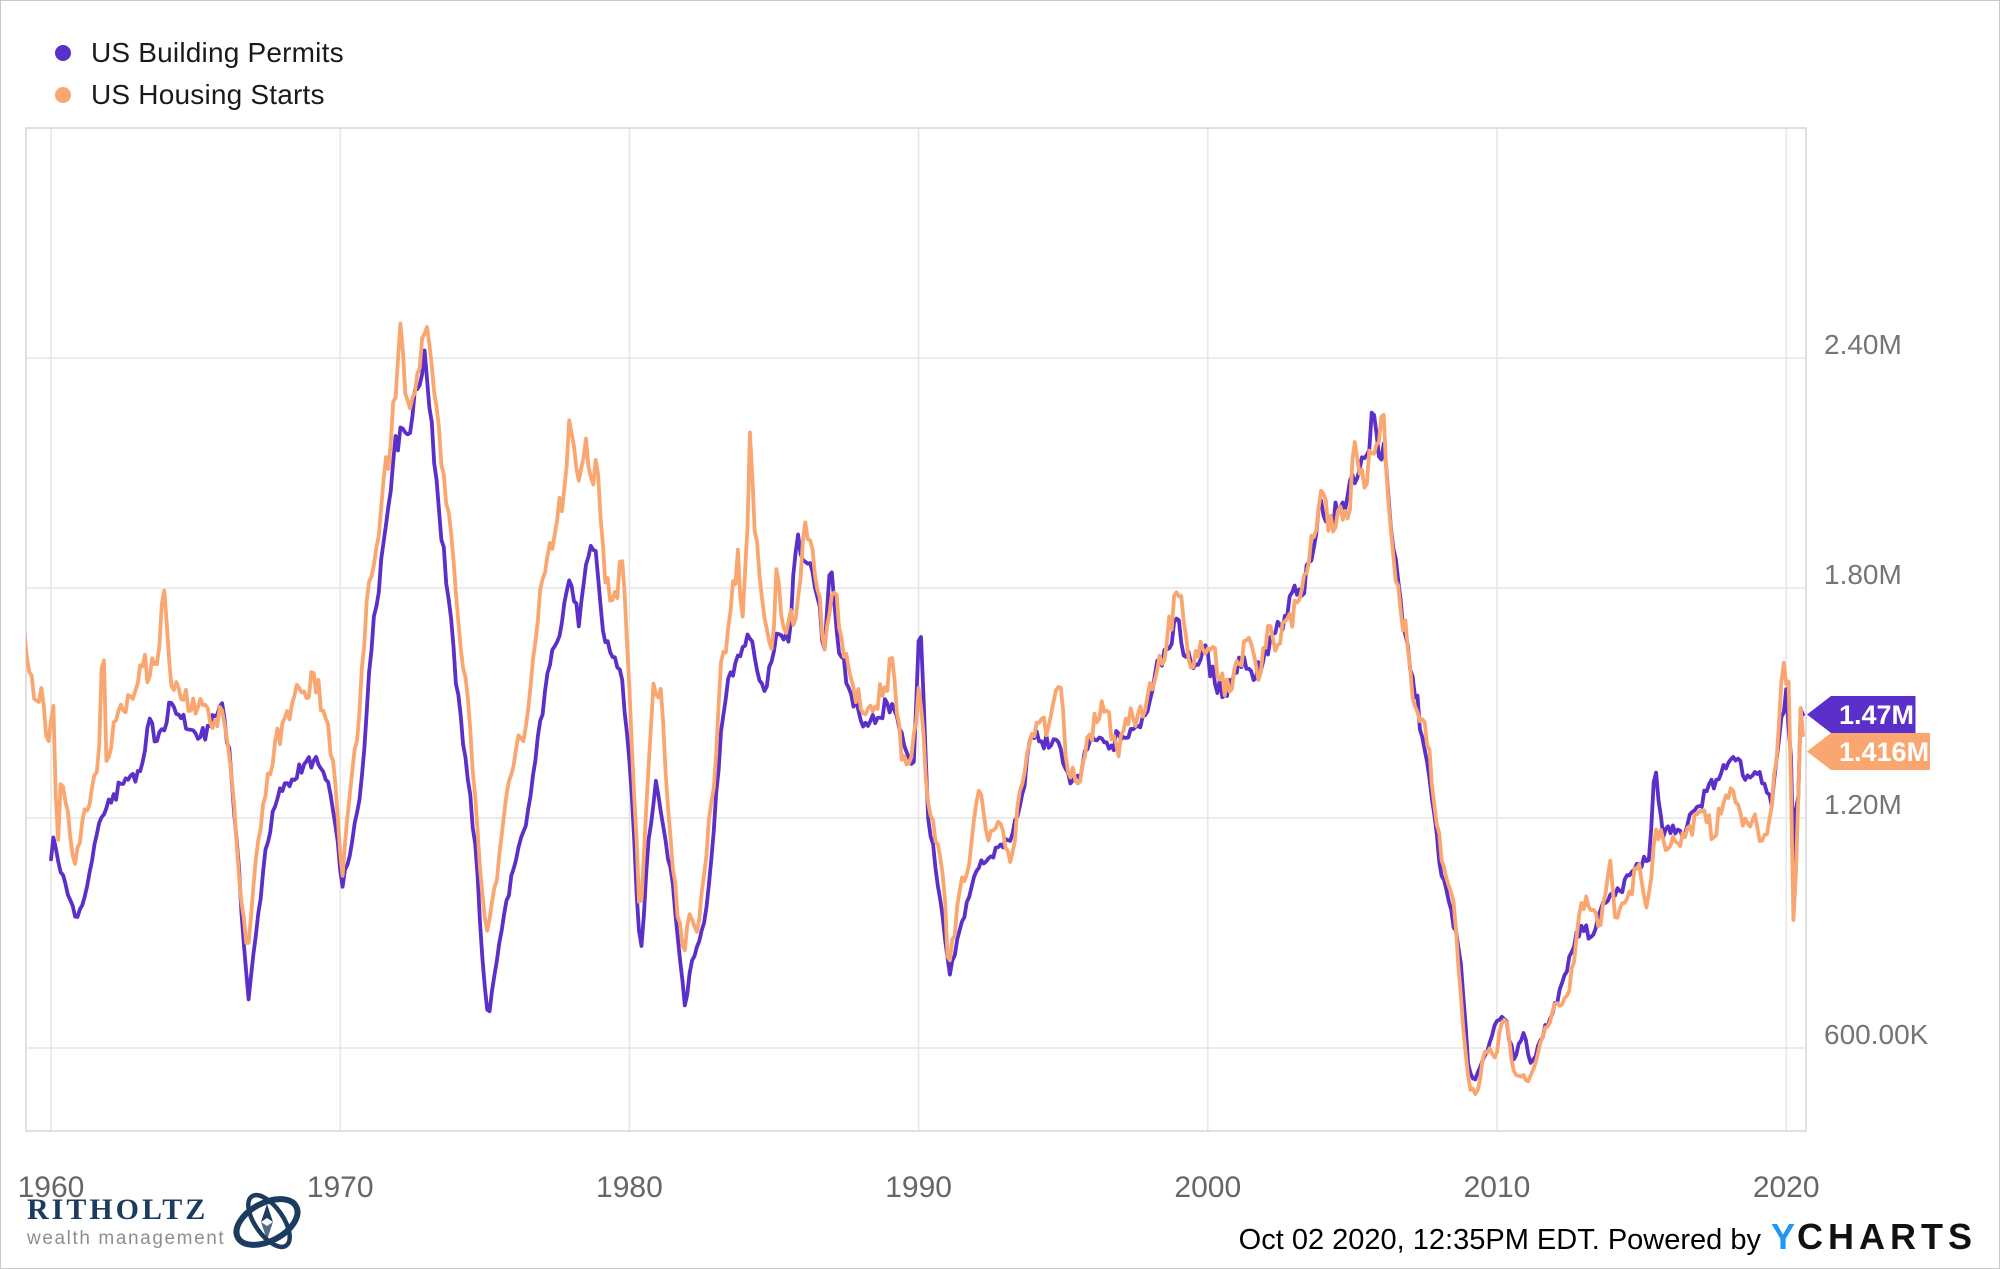 This screenshot has width=2000, height=1269. Describe the element at coordinates (1207, 1187) in the screenshot. I see `x-axis-label-2000: 2000` at that location.